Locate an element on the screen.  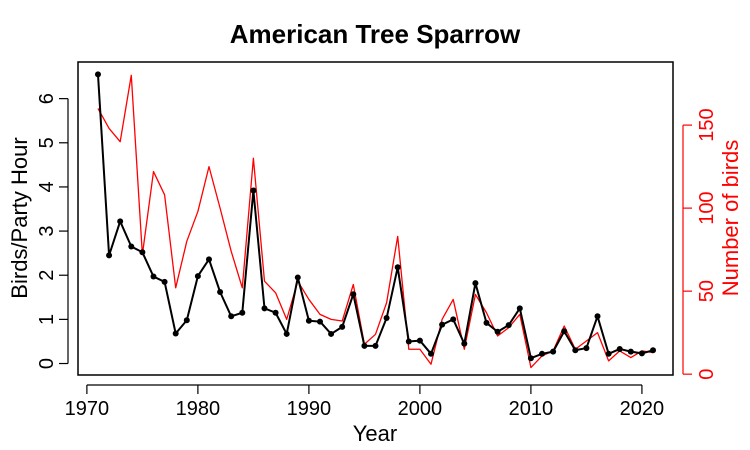
x-tick-label: 1970 is located at coordinates (87, 409).